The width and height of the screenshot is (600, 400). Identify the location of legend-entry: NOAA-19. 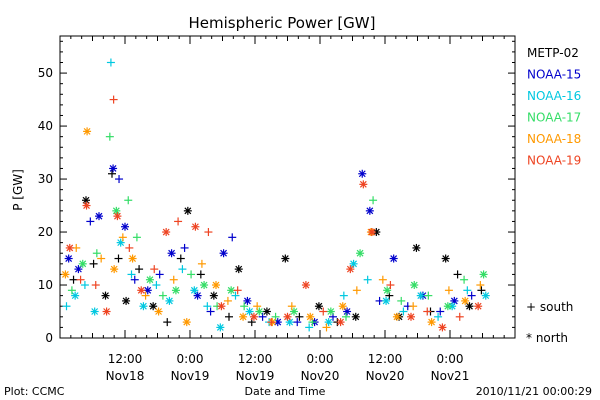
(554, 161).